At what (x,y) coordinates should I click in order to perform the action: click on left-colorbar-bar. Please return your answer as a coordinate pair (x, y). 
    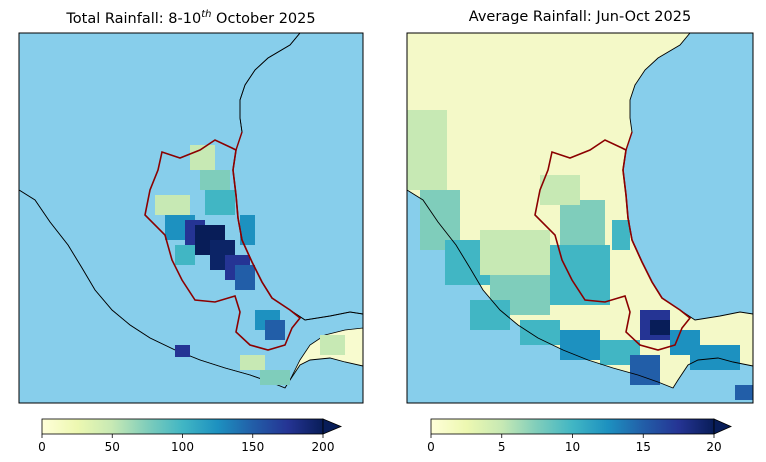
    Looking at the image, I should click on (182, 426).